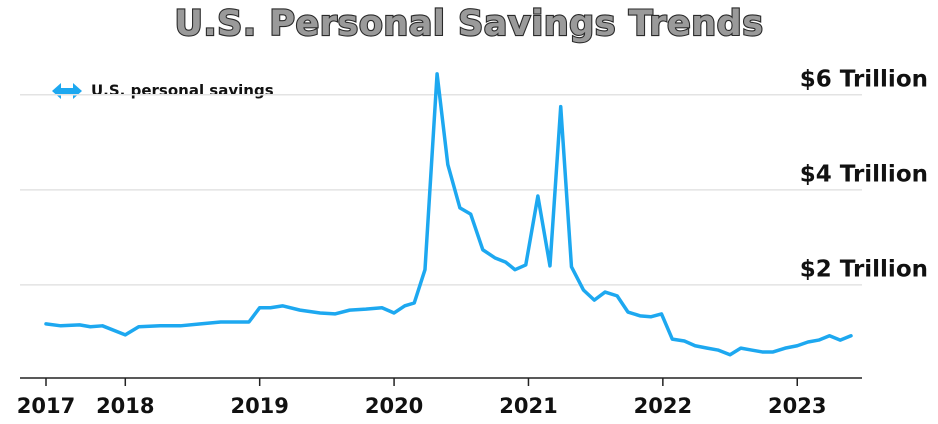 This screenshot has width=938, height=424. What do you see at coordinates (864, 79) in the screenshot?
I see `y-tick-label: $6 Trillion` at bounding box center [864, 79].